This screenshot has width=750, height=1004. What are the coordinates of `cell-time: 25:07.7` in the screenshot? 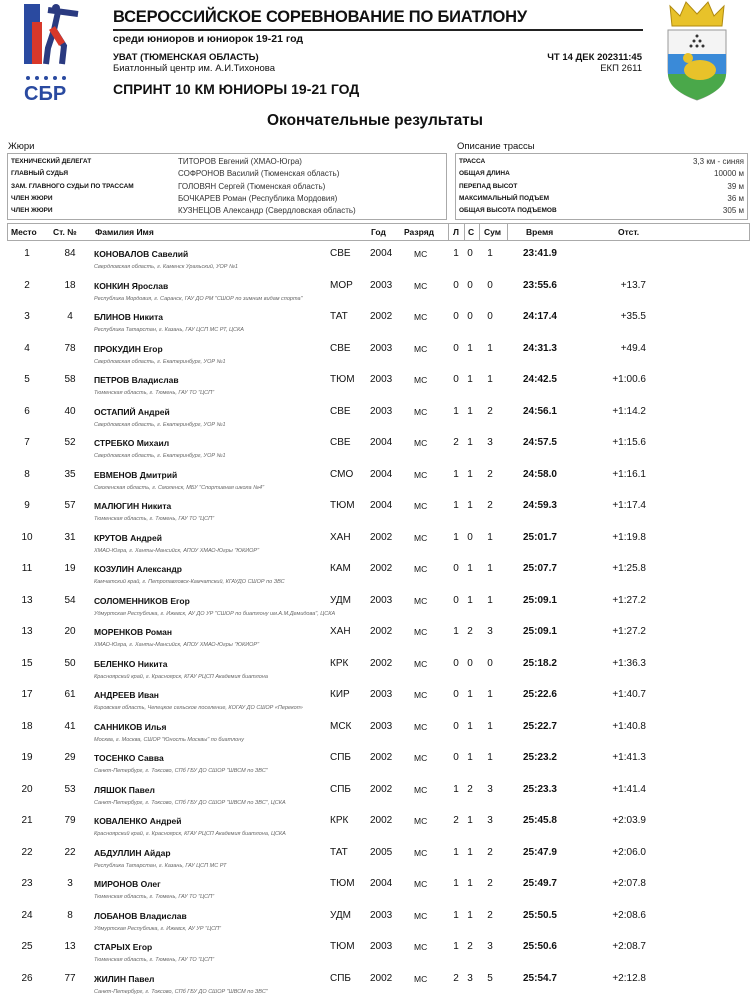 It's located at (540, 568).